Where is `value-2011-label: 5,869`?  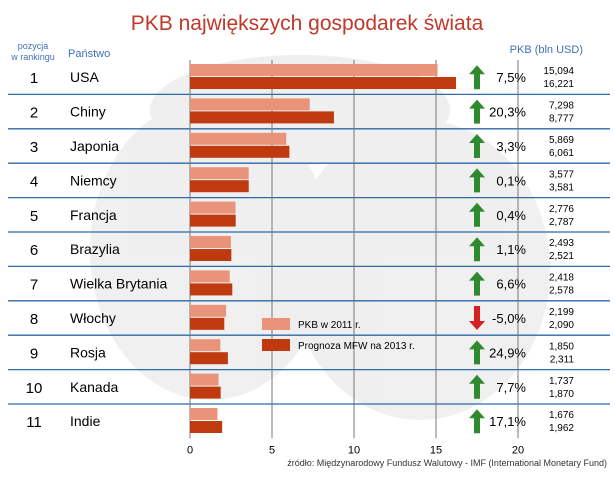
value-2011-label: 5,869 is located at coordinates (561, 140).